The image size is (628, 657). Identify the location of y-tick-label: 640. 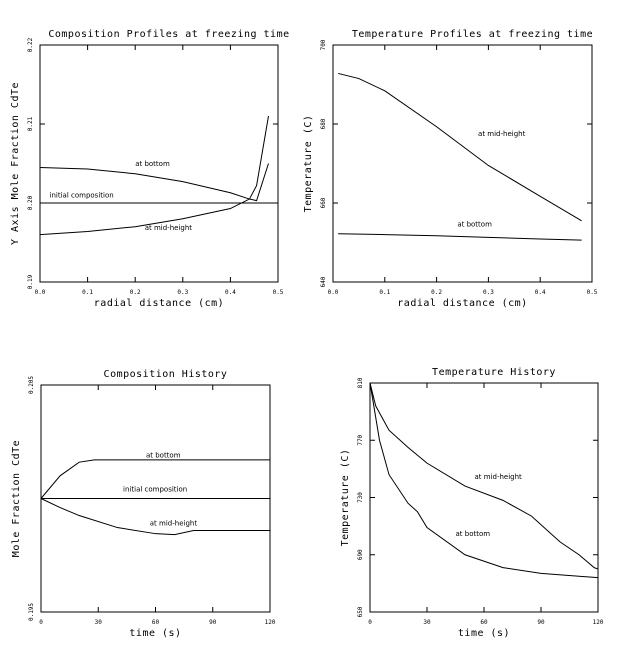
(323, 281).